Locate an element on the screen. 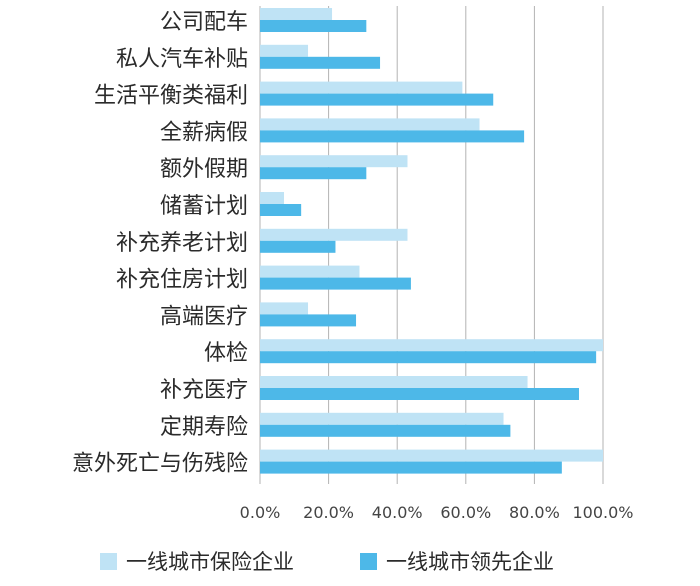 The width and height of the screenshot is (700, 586). category-label: 生活平衡类福利 is located at coordinates (171, 96).